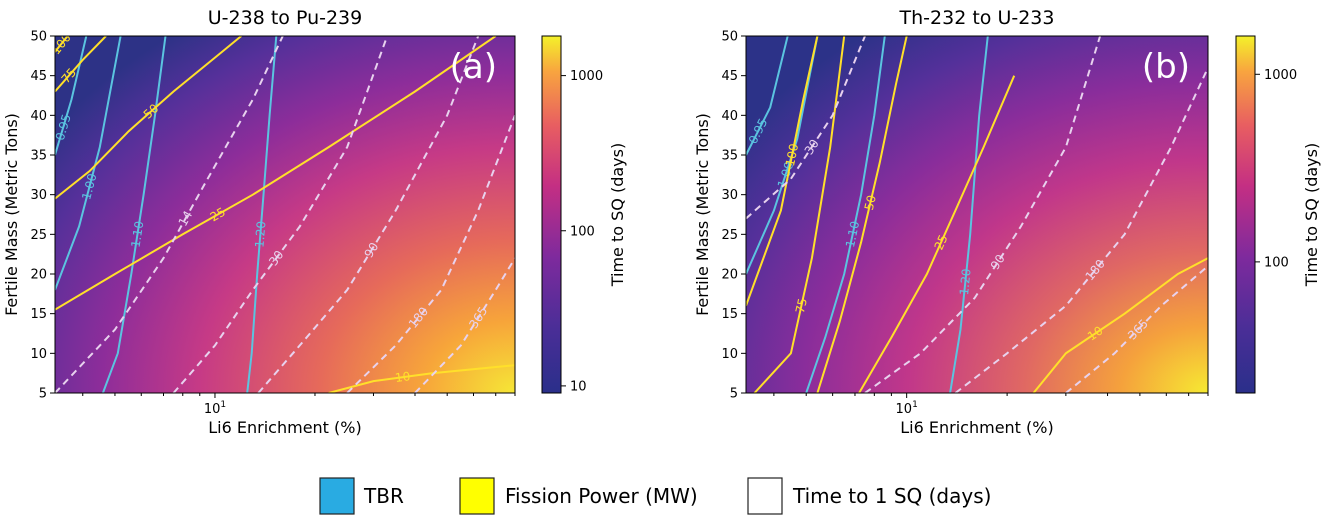 The width and height of the screenshot is (1338, 522). What do you see at coordinates (89, 186) in the screenshot?
I see `tbr-contour-label: 1.00` at bounding box center [89, 186].